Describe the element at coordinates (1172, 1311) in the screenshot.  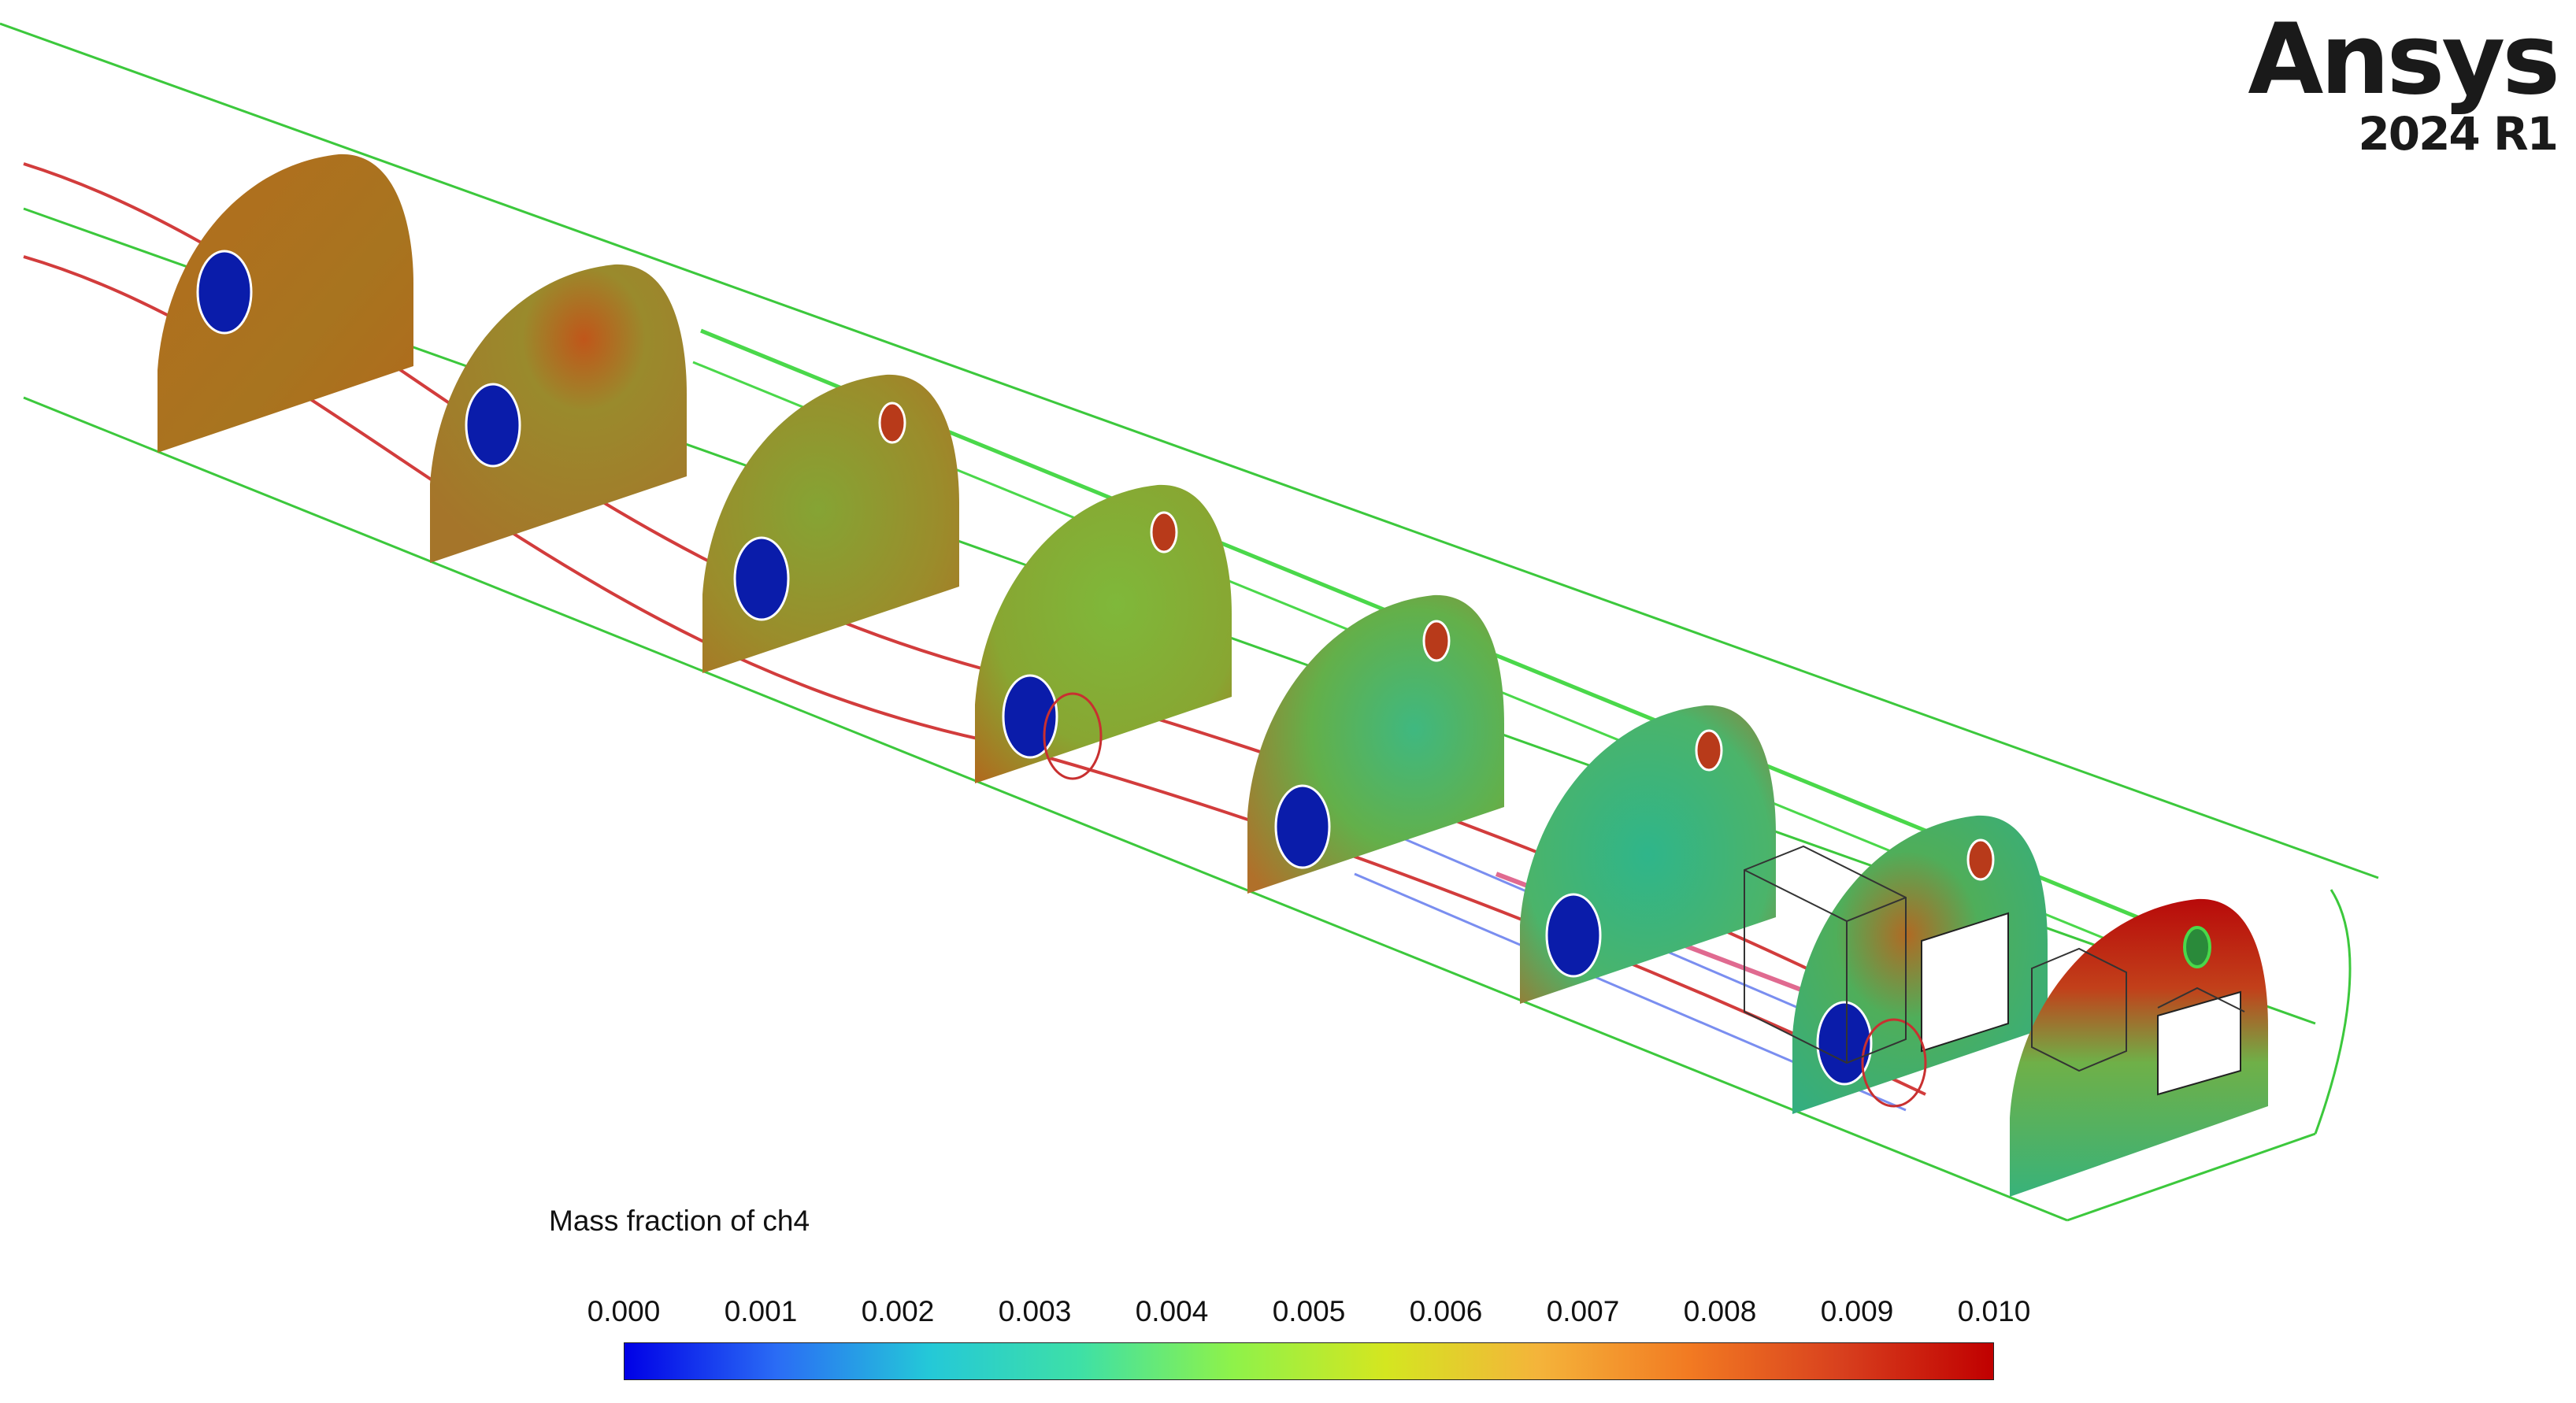
I see `legend-tick-label: 0.004` at that location.